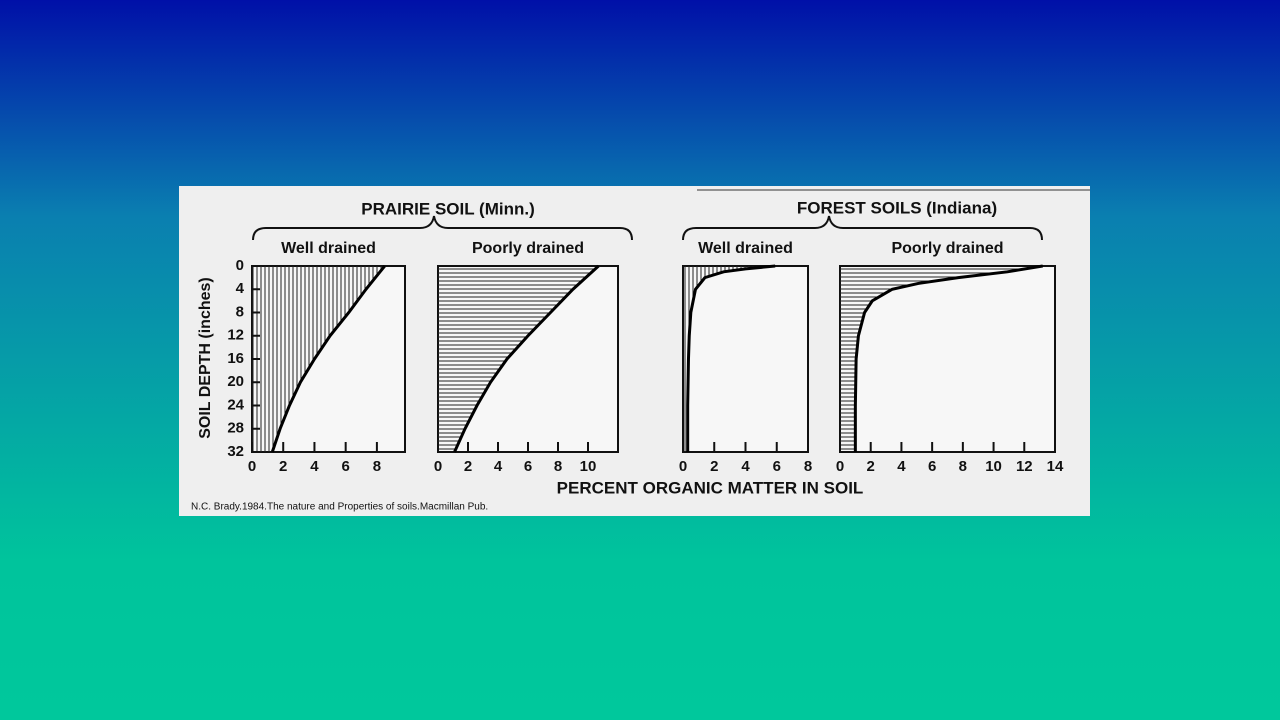 The height and width of the screenshot is (720, 1280). Describe the element at coordinates (235, 428) in the screenshot. I see `y-tick-label: 28` at that location.